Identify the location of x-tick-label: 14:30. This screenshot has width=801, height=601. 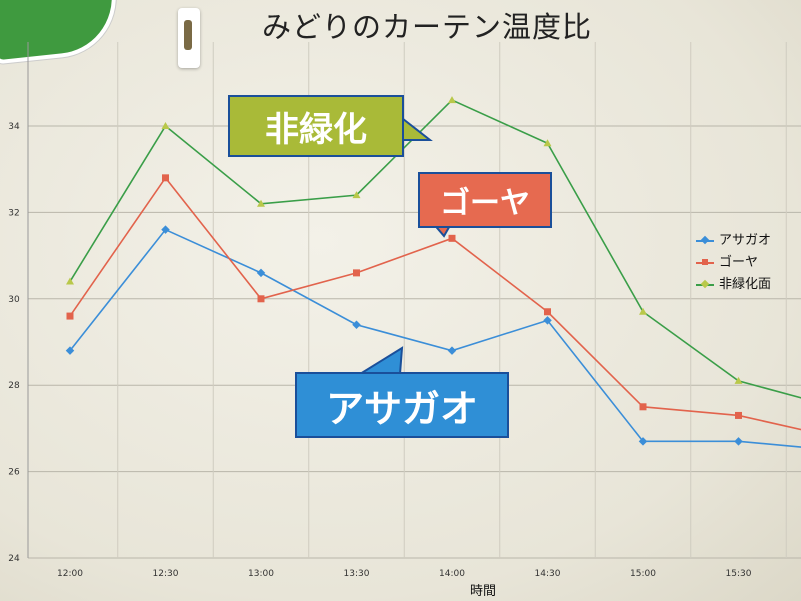
(548, 574).